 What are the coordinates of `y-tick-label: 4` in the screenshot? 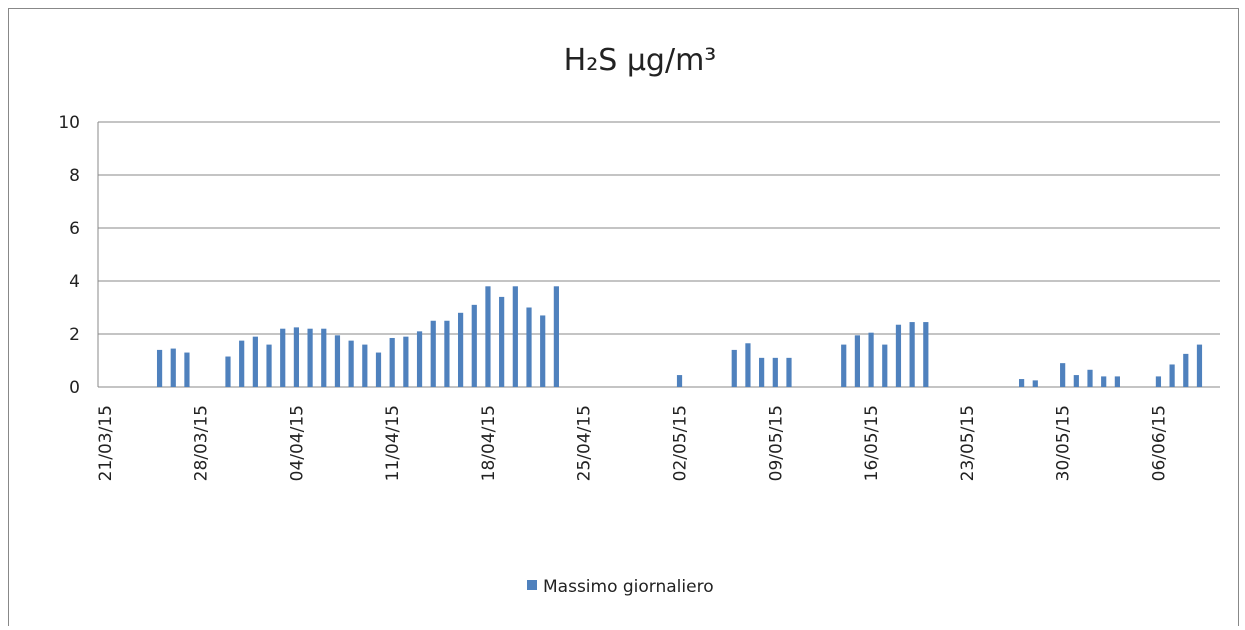 It's located at (74, 282).